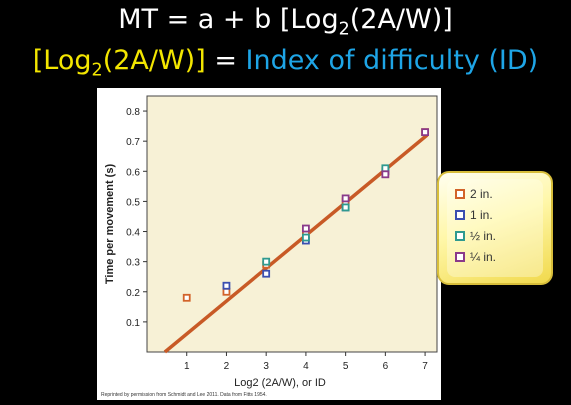 This screenshot has height=405, width=571. I want to click on id-definition-title: [Log2(2A/W)] = Index of difficulty (ID), so click(285, 63).